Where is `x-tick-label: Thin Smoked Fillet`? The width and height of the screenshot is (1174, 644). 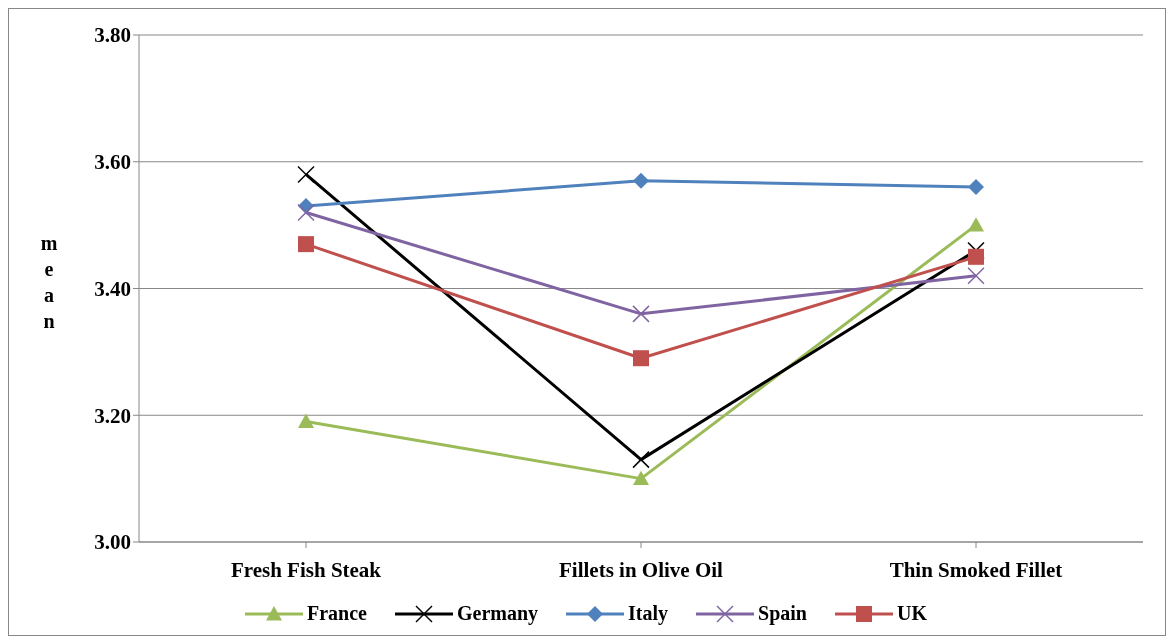 x-tick-label: Thin Smoked Fillet is located at coordinates (976, 569).